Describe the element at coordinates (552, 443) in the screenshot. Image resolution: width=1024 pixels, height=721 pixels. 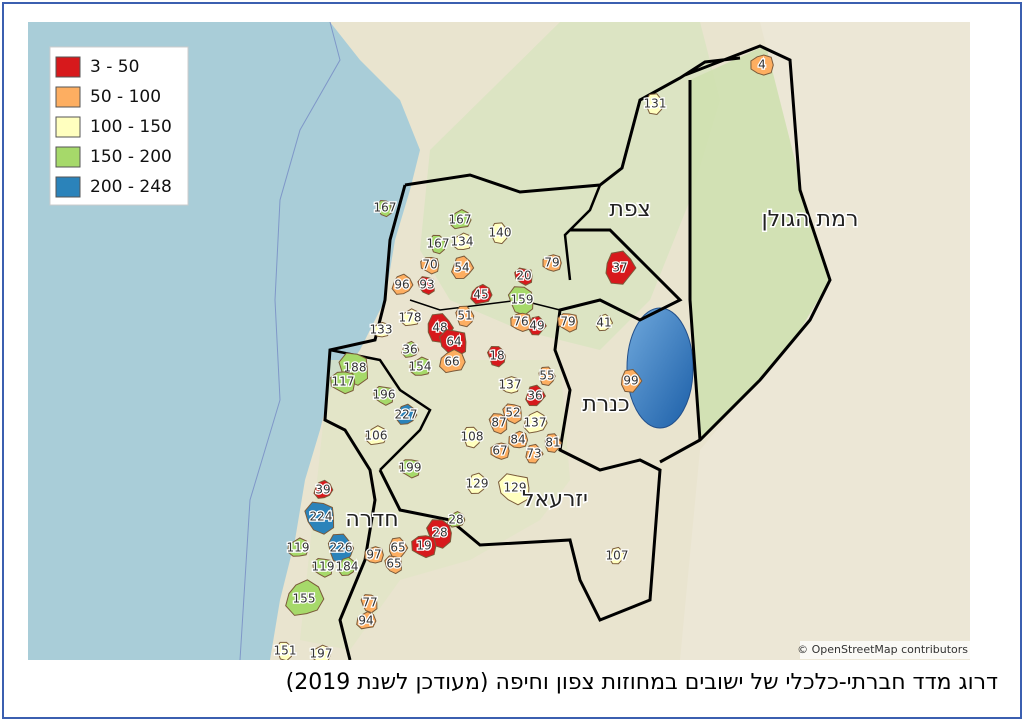
I see `settlement-rank: 81` at that location.